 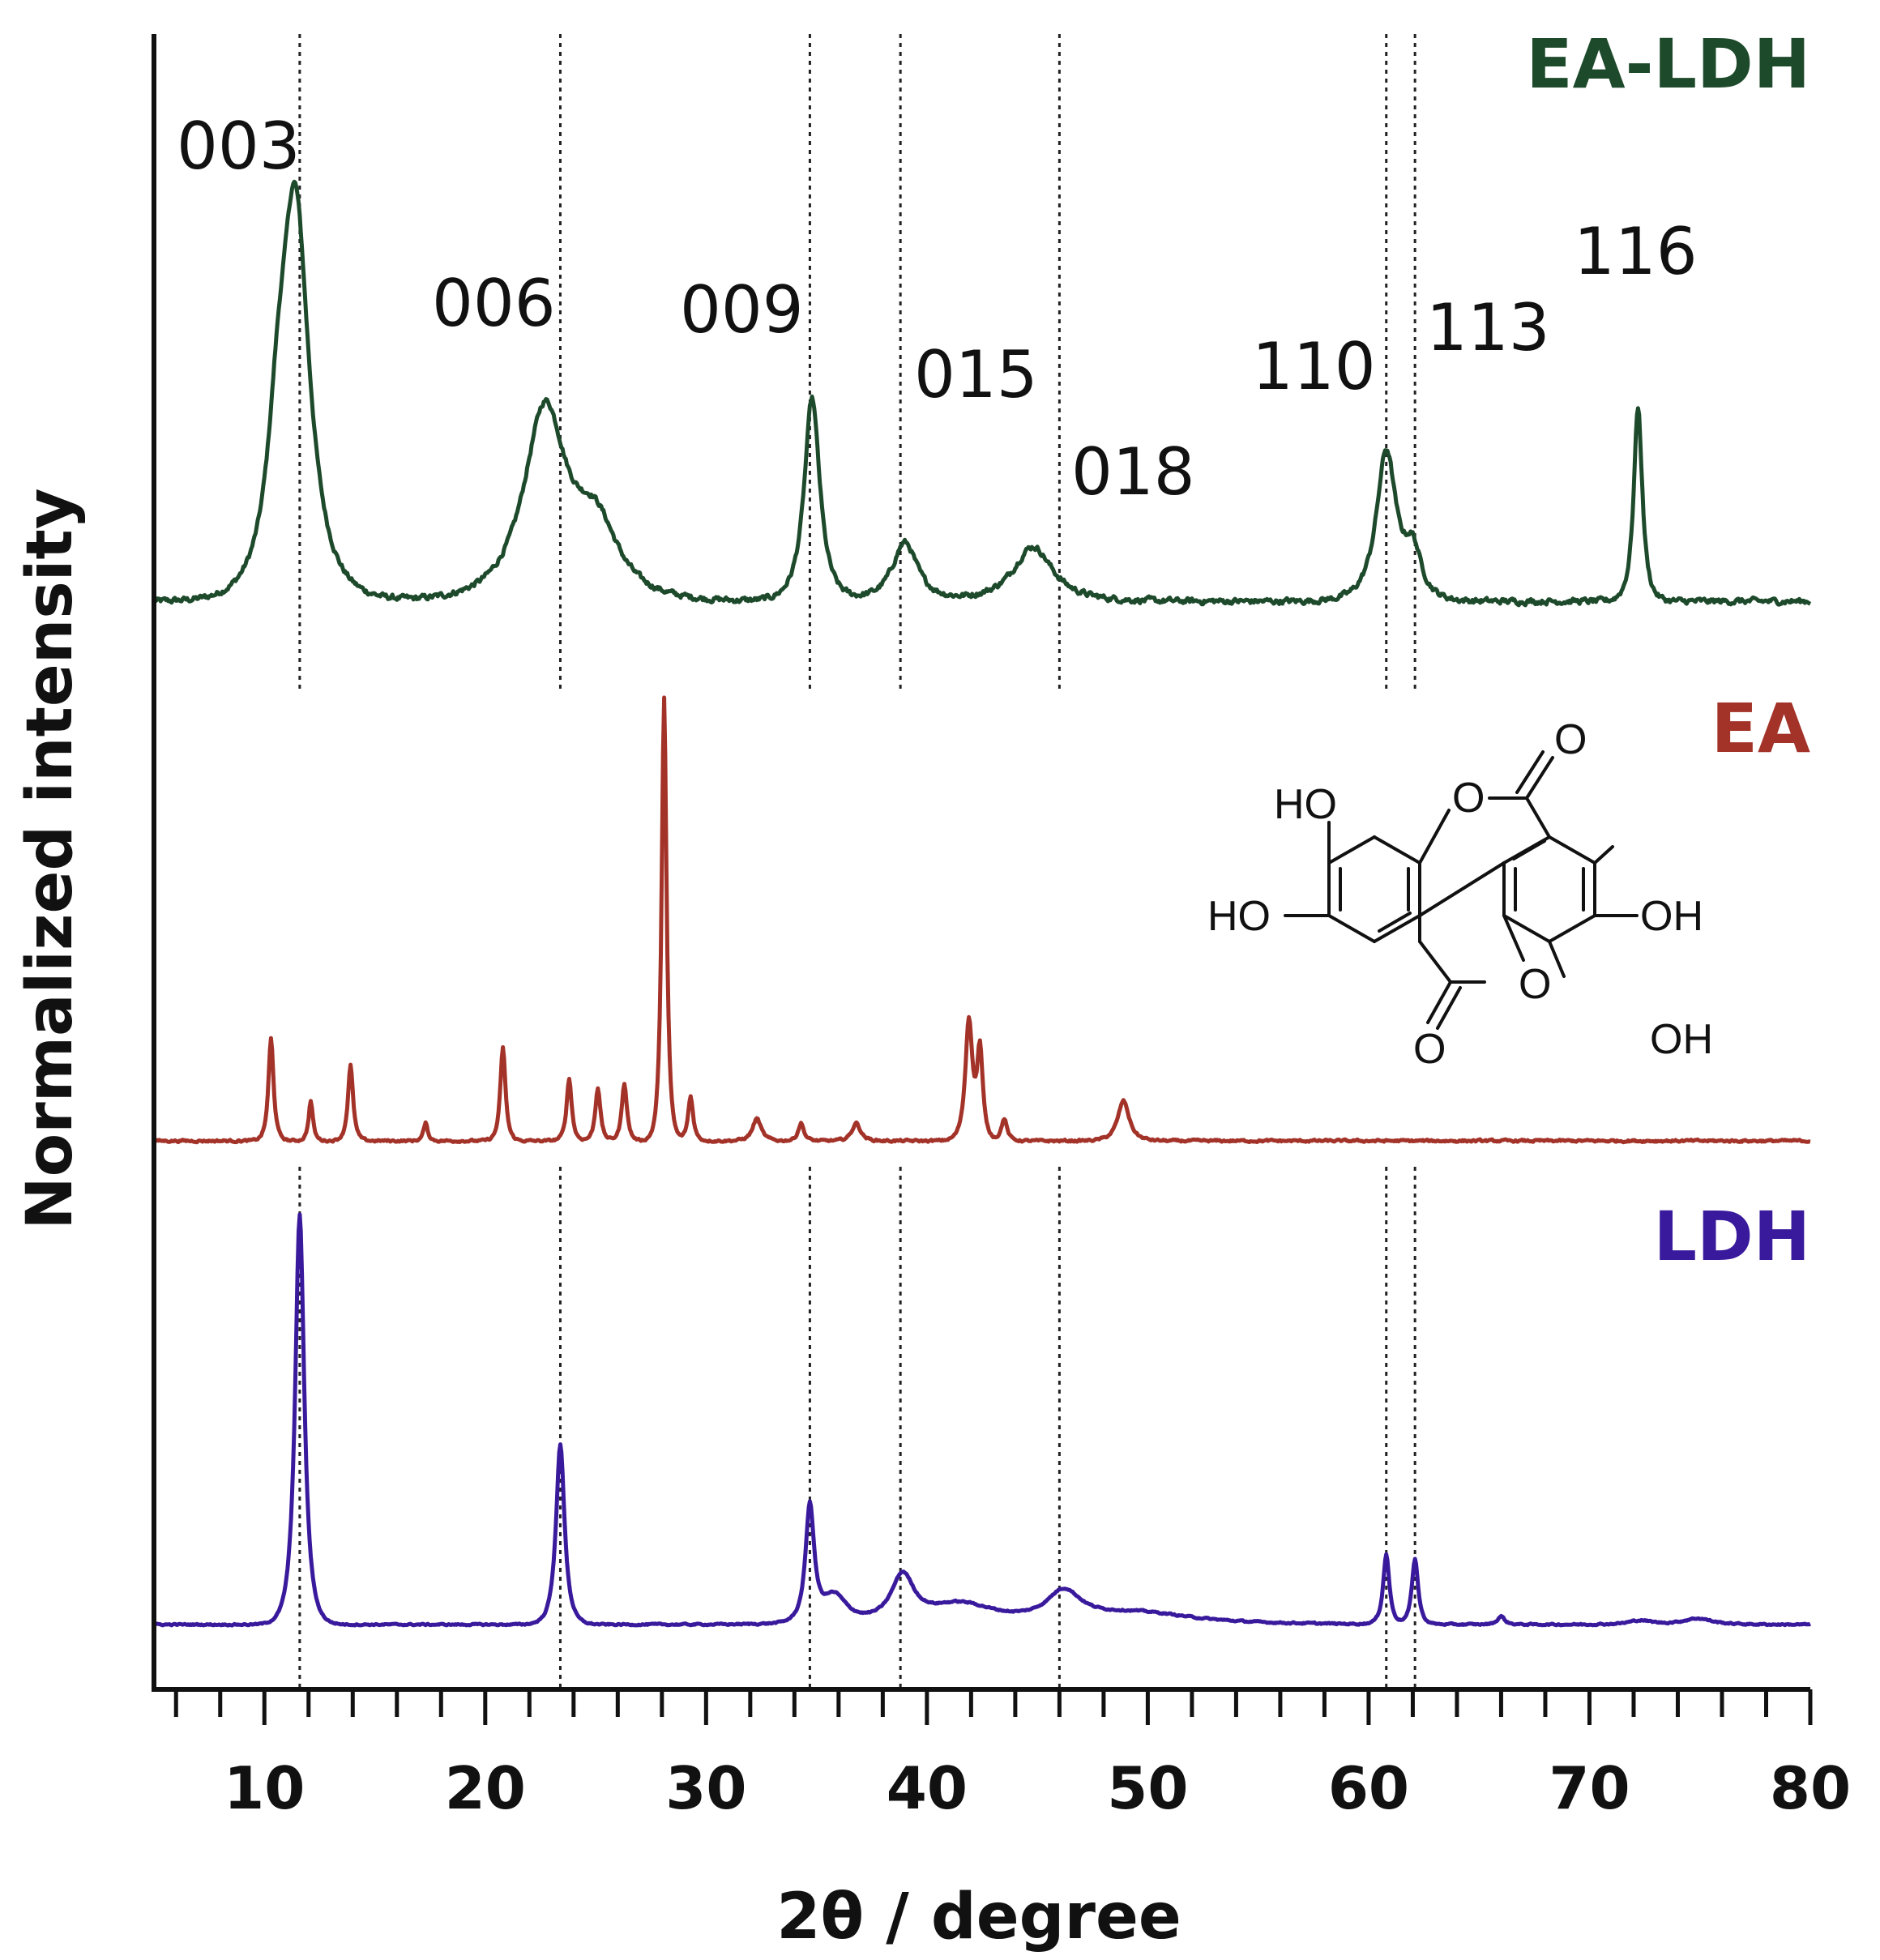 What do you see at coordinates (1589, 1788) in the screenshot?
I see `x-tick-label: 70` at bounding box center [1589, 1788].